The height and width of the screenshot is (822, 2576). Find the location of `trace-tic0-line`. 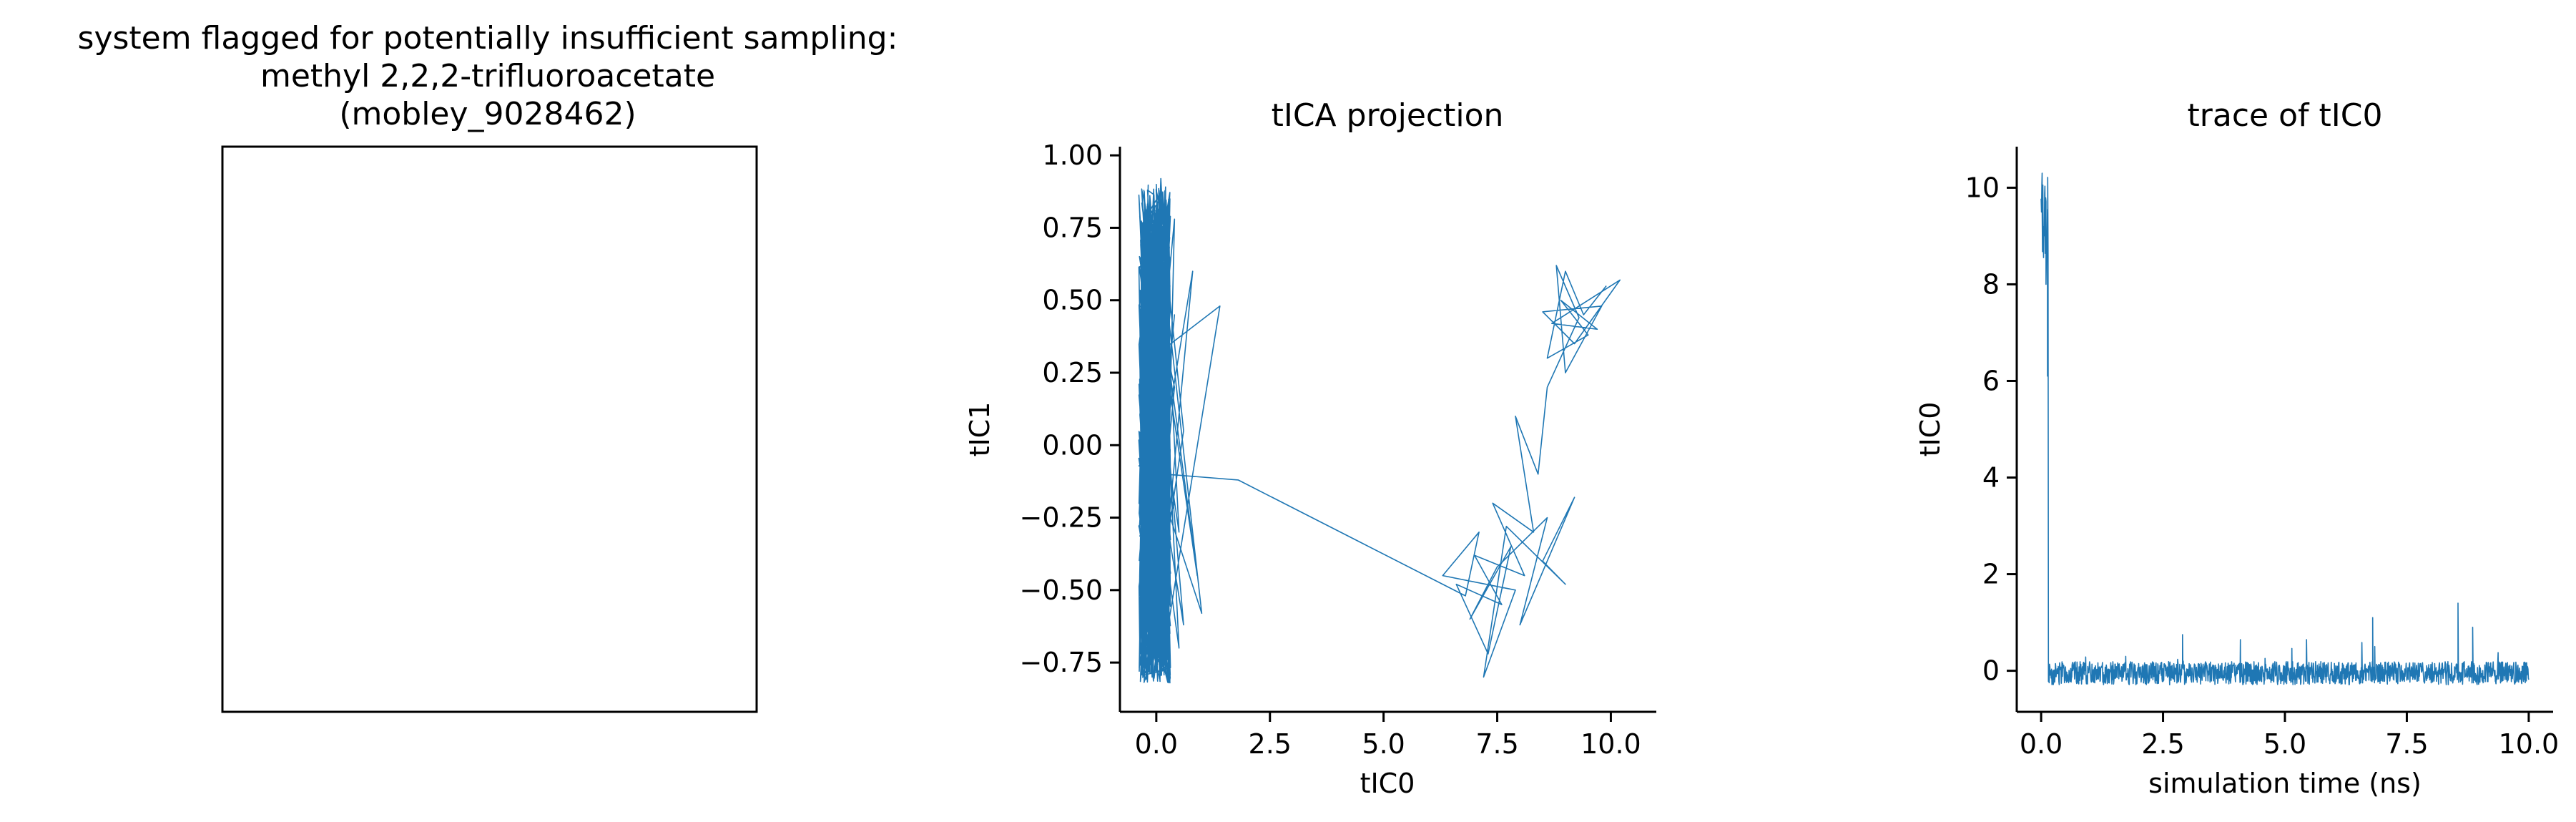

trace-tic0-line is located at coordinates (2285, 428).